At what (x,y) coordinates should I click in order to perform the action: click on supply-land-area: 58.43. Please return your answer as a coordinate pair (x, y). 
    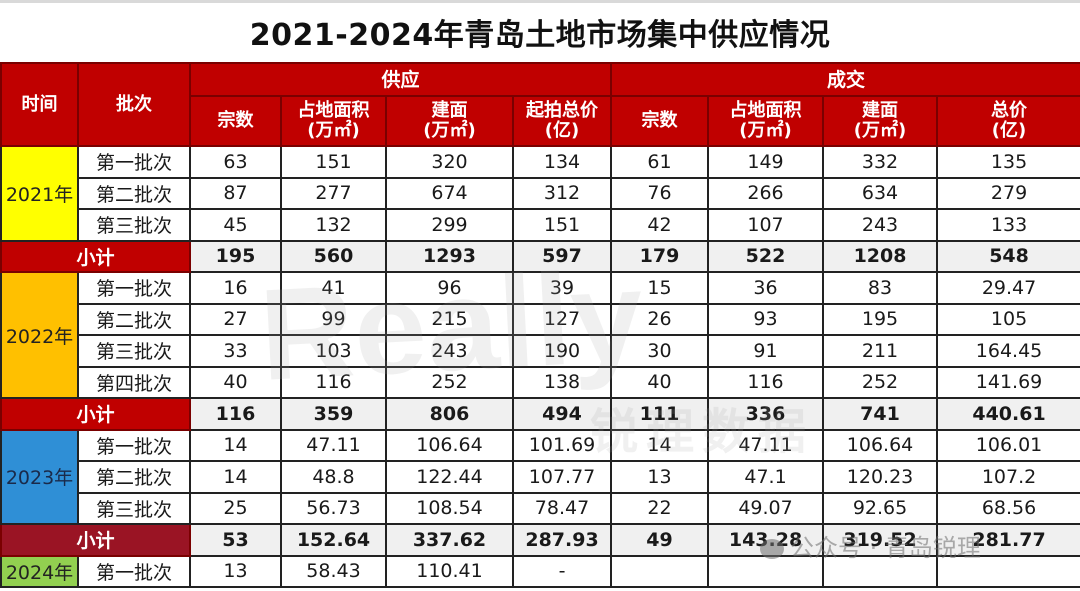
    Looking at the image, I should click on (333, 571).